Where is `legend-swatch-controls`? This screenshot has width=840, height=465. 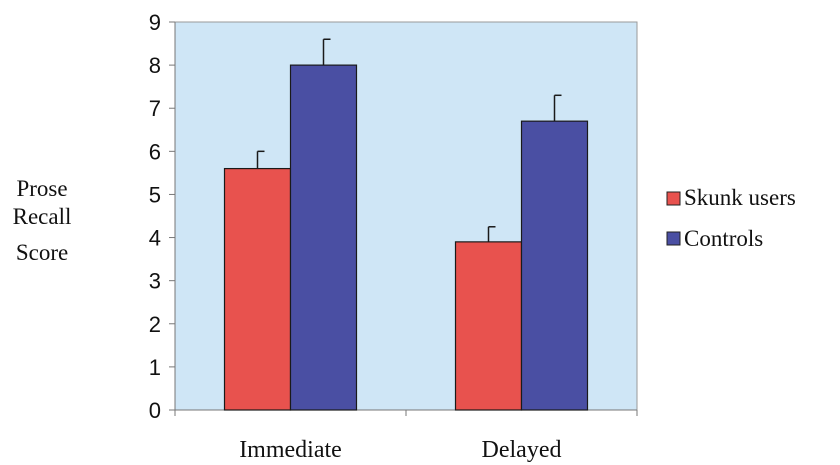 legend-swatch-controls is located at coordinates (673, 238).